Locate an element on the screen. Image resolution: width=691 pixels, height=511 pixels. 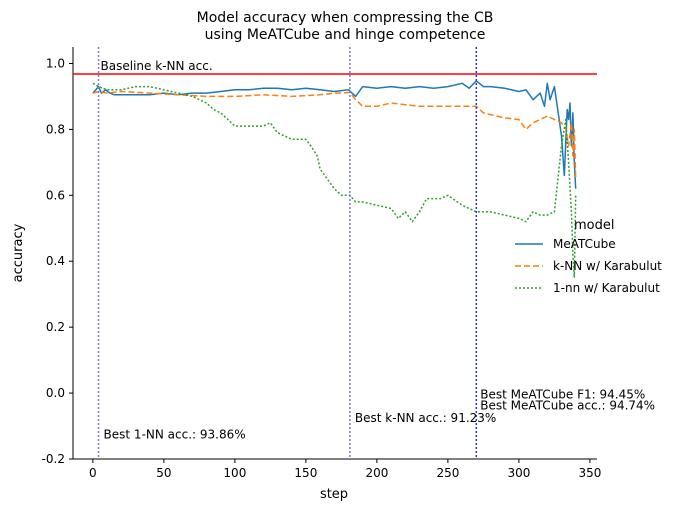
vline-label-2: Best k-NN acc.: 91.23% is located at coordinates (425, 418).